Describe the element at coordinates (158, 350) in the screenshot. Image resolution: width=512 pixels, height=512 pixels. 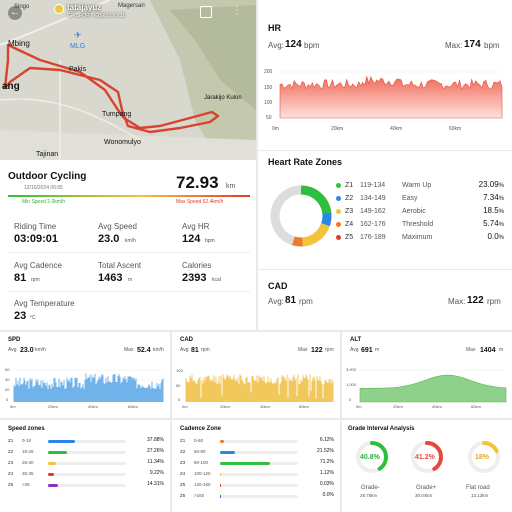
I see `spd-max-unit: km/h` at that location.